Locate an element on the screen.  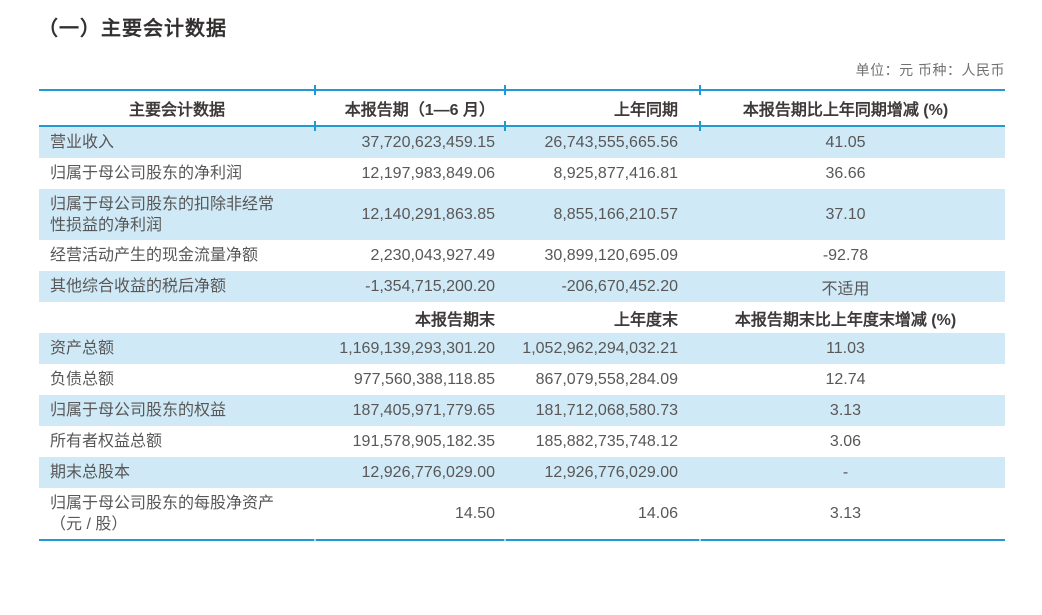
row-value-prior: 14.06 is located at coordinates (602, 514).